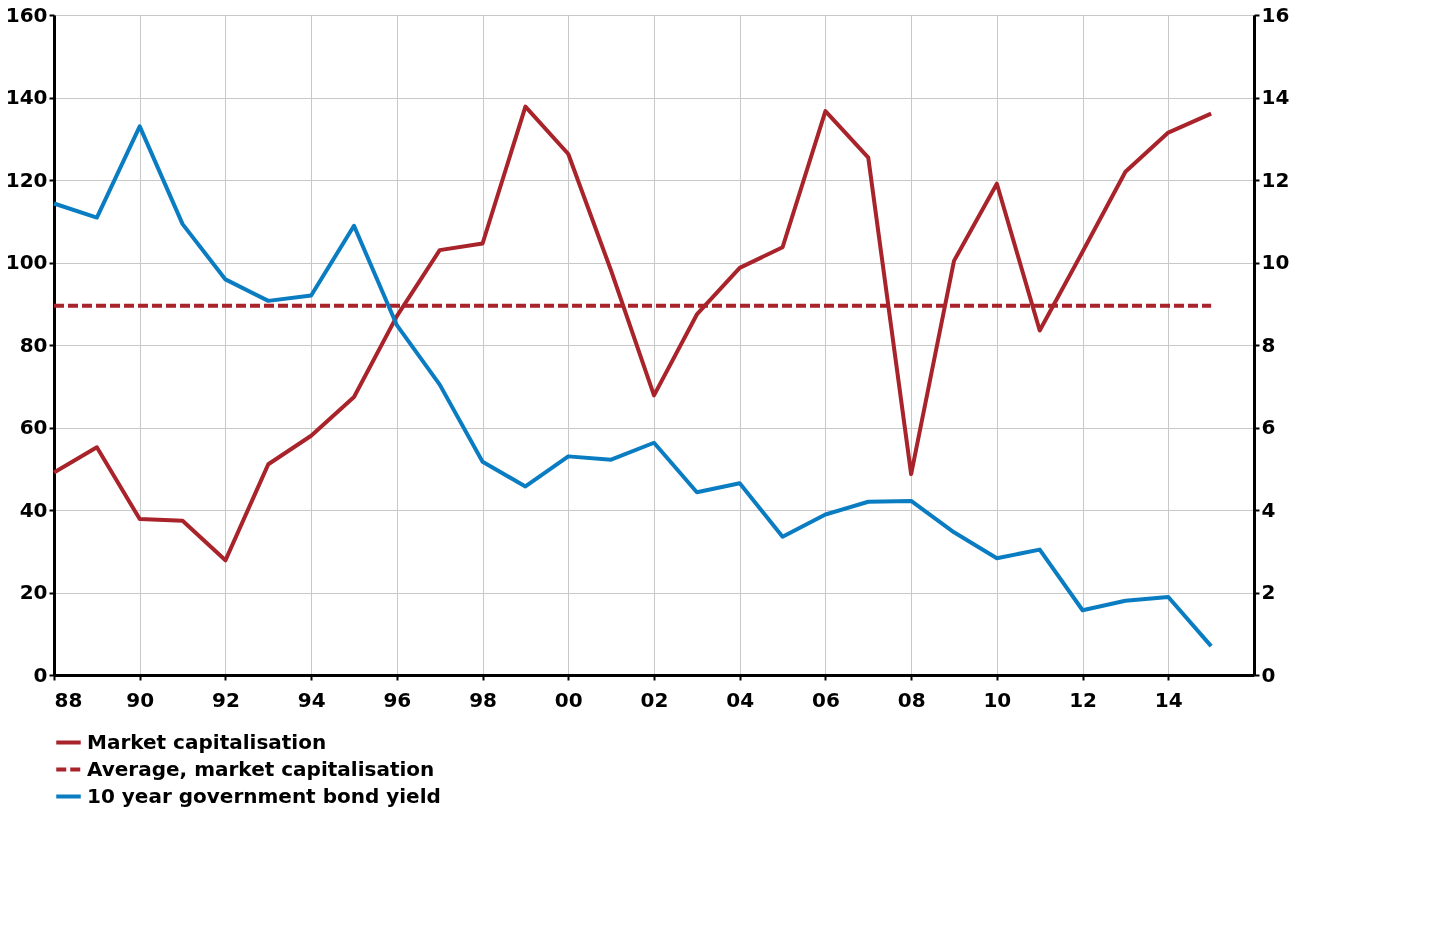  I want to click on y2-tick-label: 6, so click(1268, 427).